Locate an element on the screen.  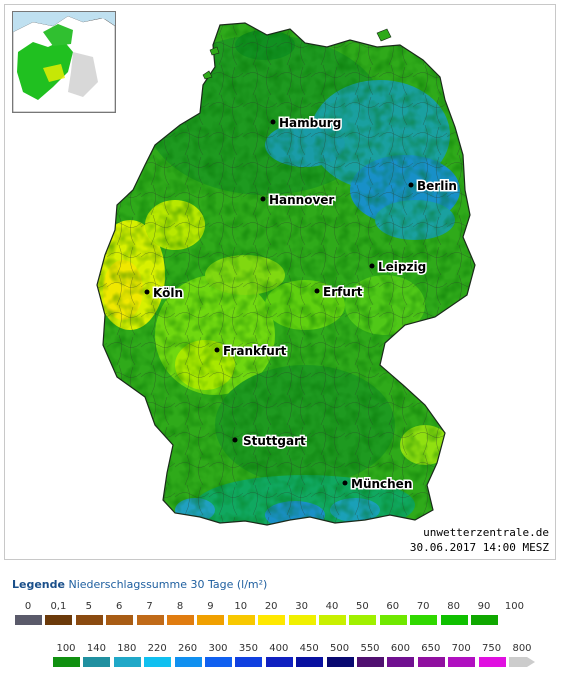
legend-label-1: 0,1 is located at coordinates (58, 606).